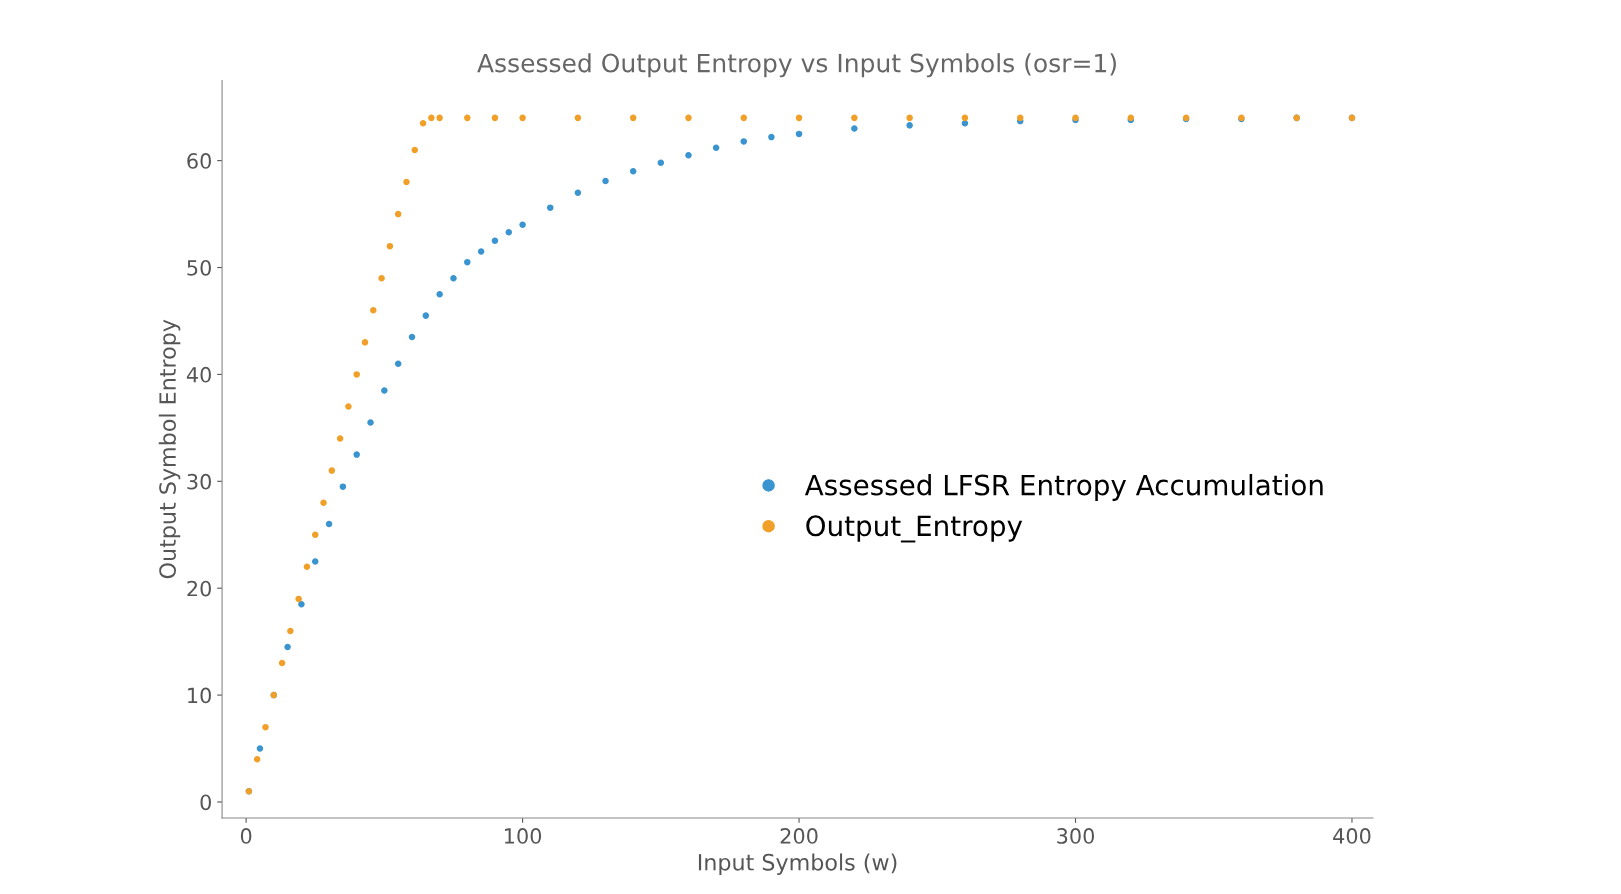 The width and height of the screenshot is (1621, 894). I want to click on x-tick-label: 100, so click(523, 836).